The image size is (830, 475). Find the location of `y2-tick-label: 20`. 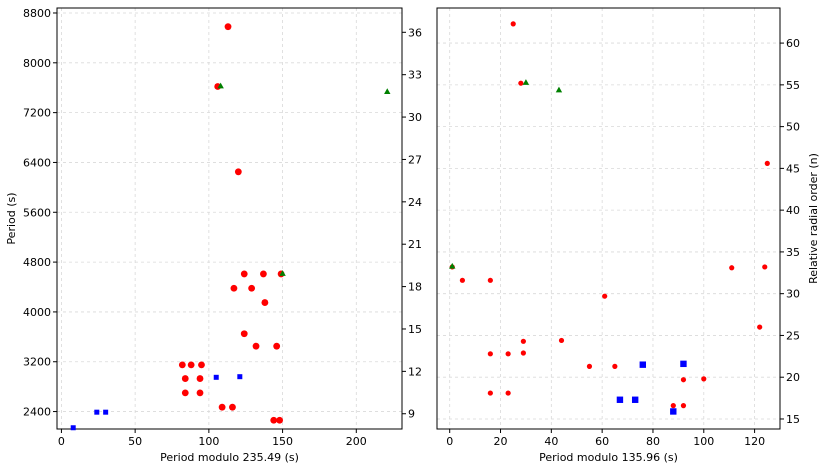

y2-tick-label: 20 is located at coordinates (793, 377).